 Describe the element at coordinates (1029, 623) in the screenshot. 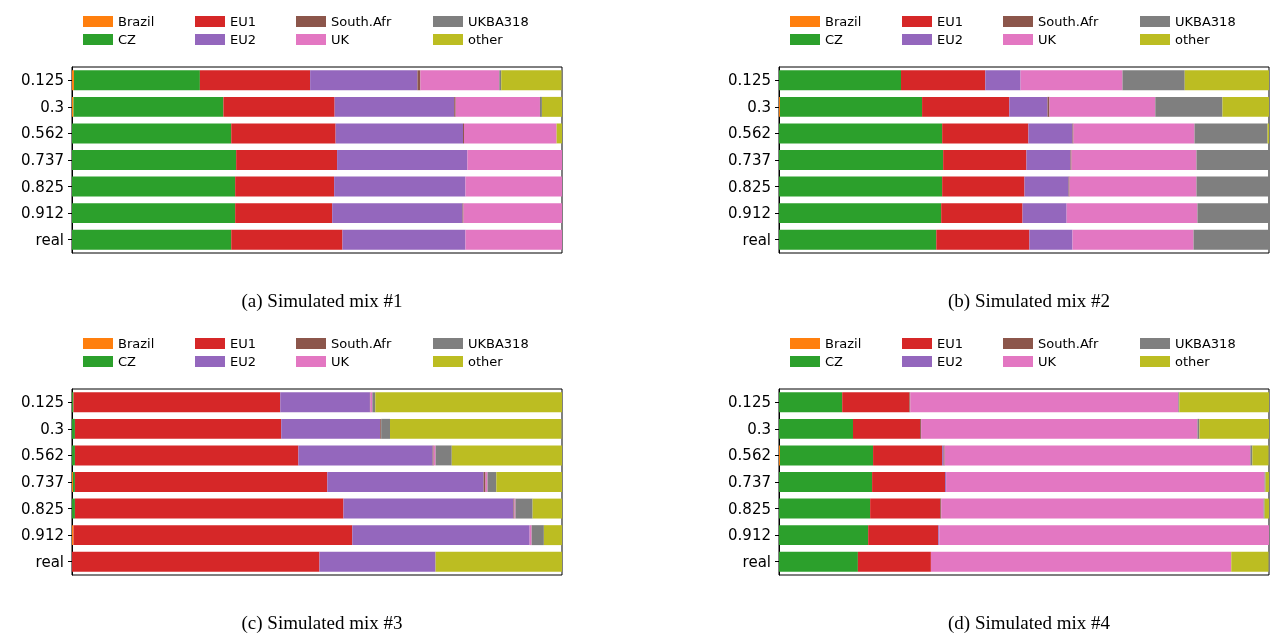

I see `x-axis-title: (d) Simulated mix #4` at that location.